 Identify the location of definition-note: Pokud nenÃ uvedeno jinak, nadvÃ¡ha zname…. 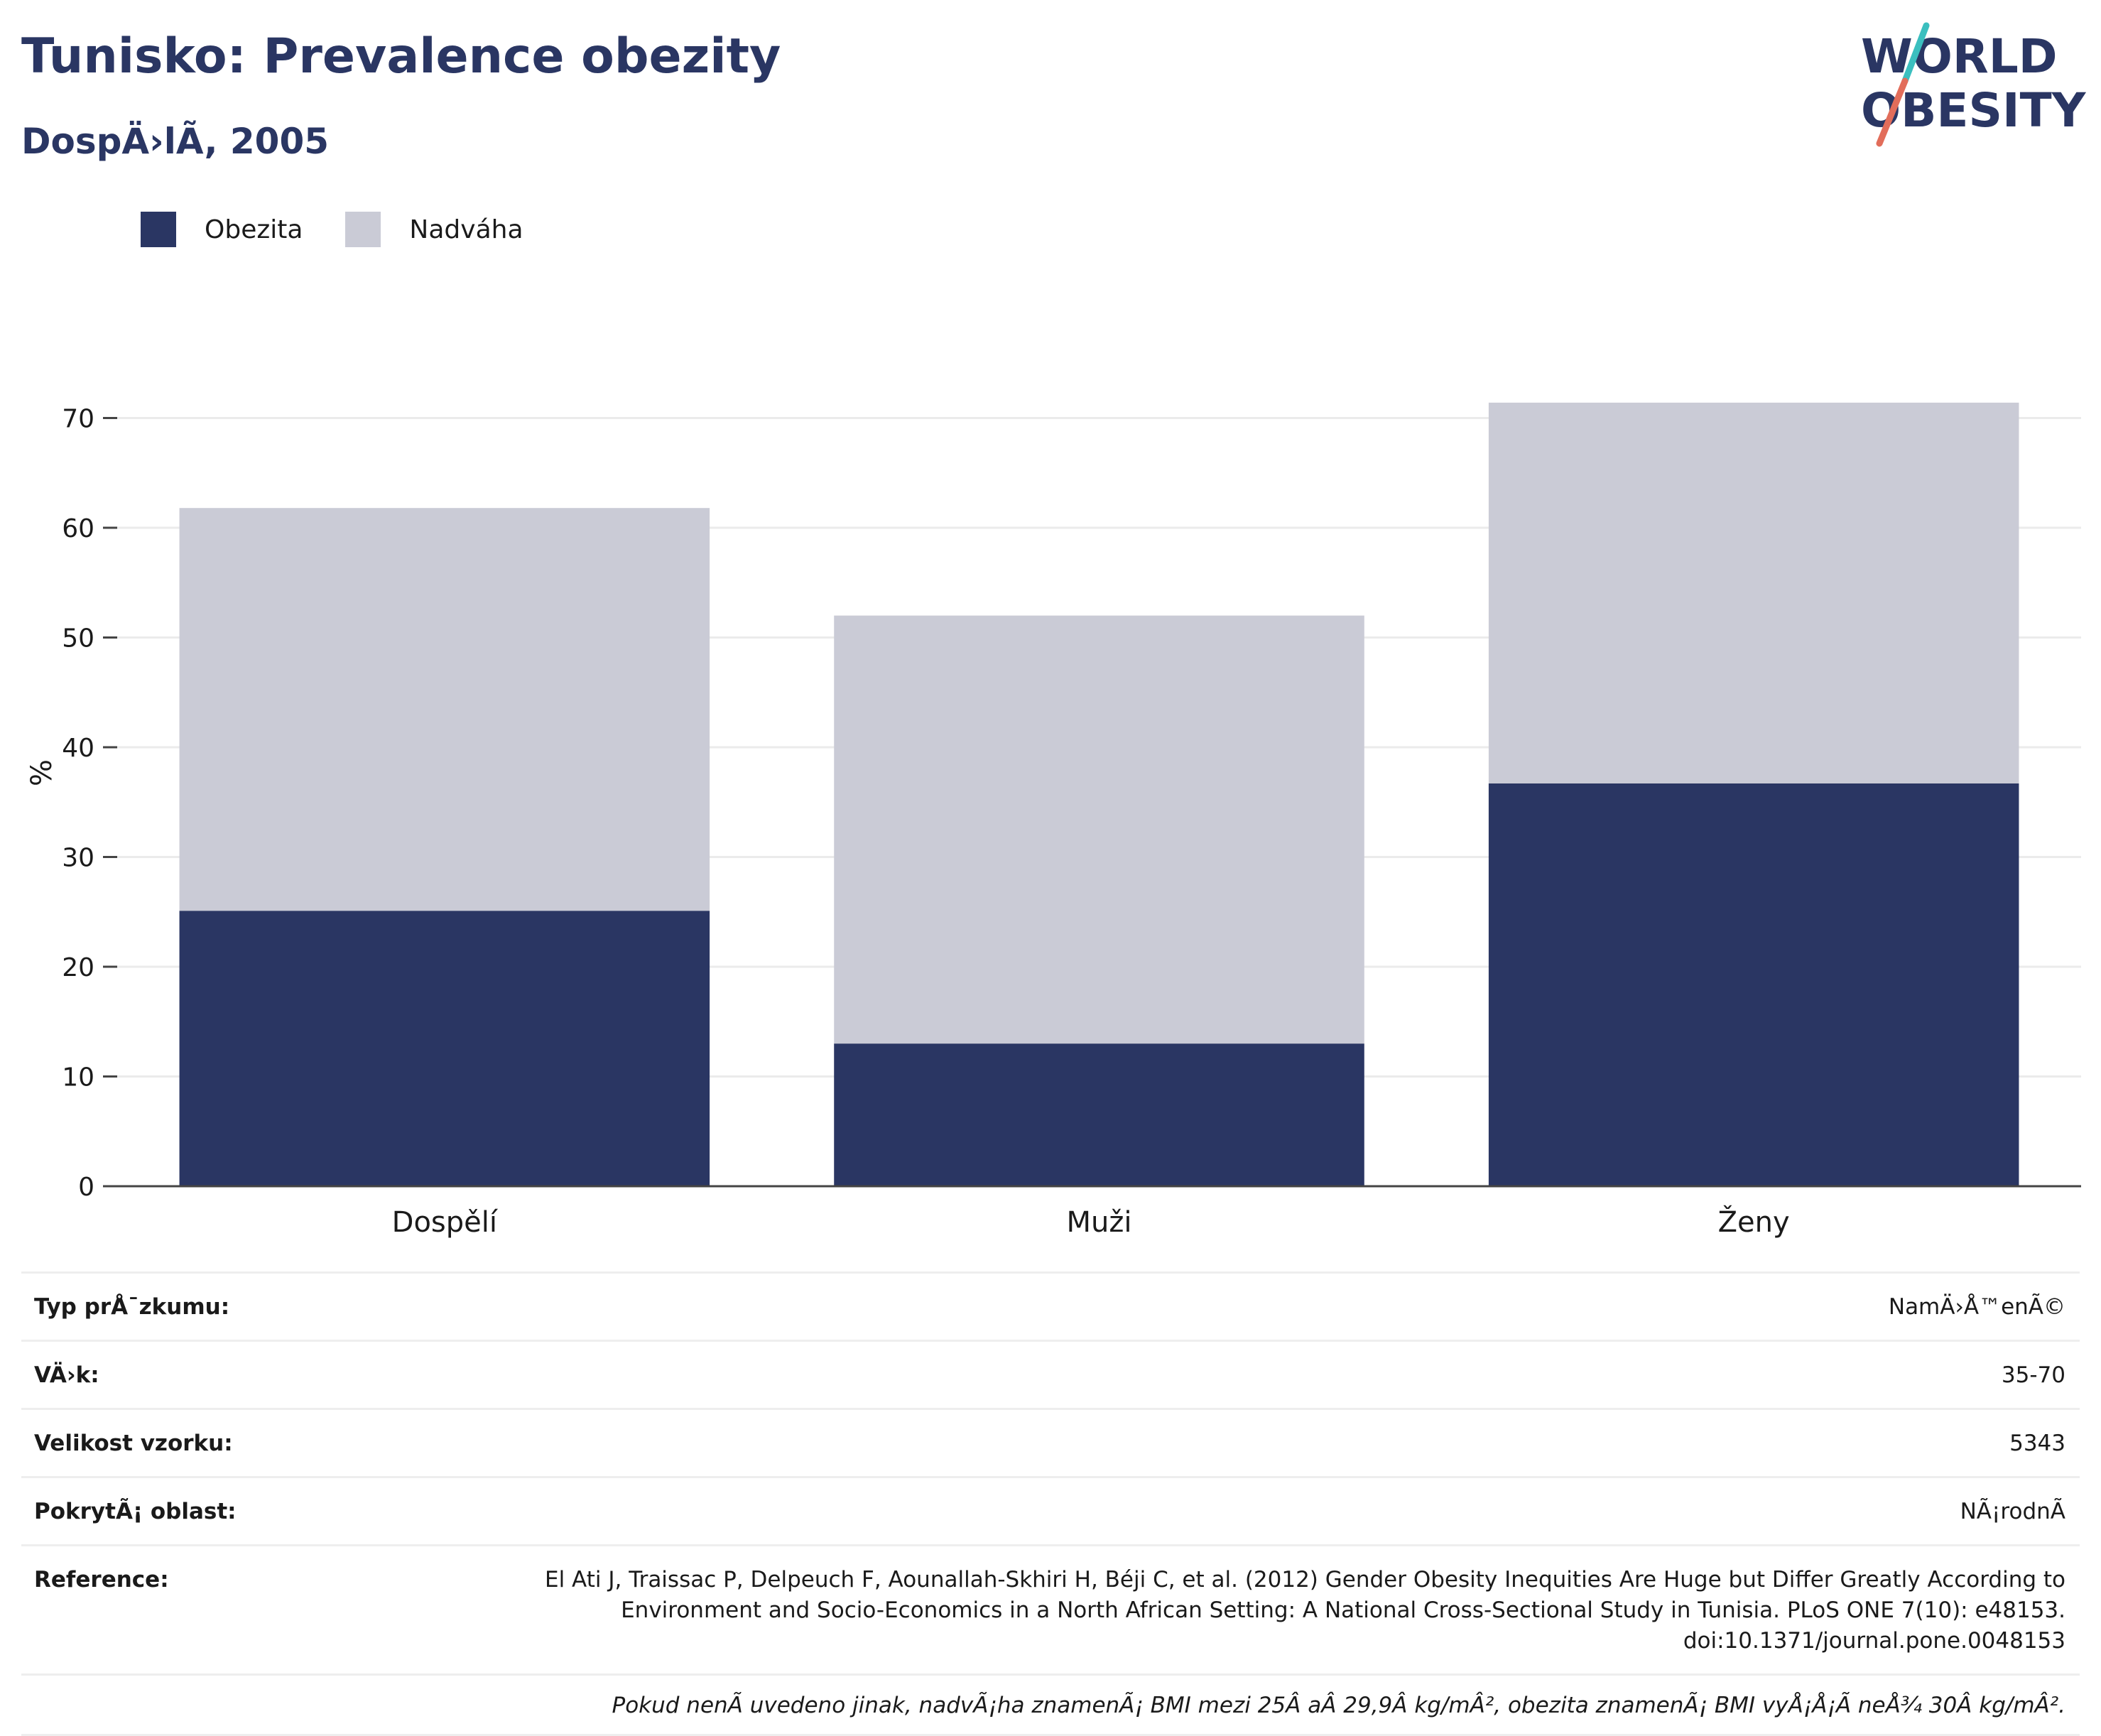
(1050, 1704).